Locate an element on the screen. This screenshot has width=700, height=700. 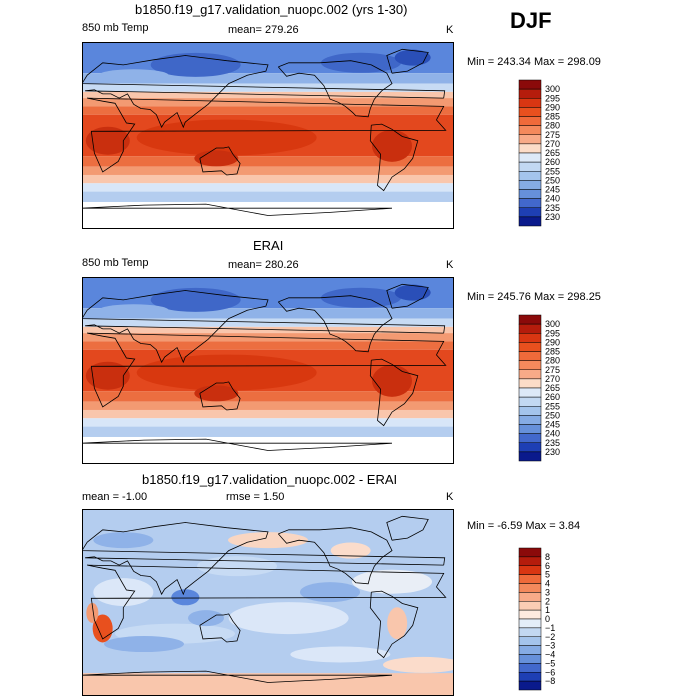
colorbar-tick-label: 3 is located at coordinates (547, 592).